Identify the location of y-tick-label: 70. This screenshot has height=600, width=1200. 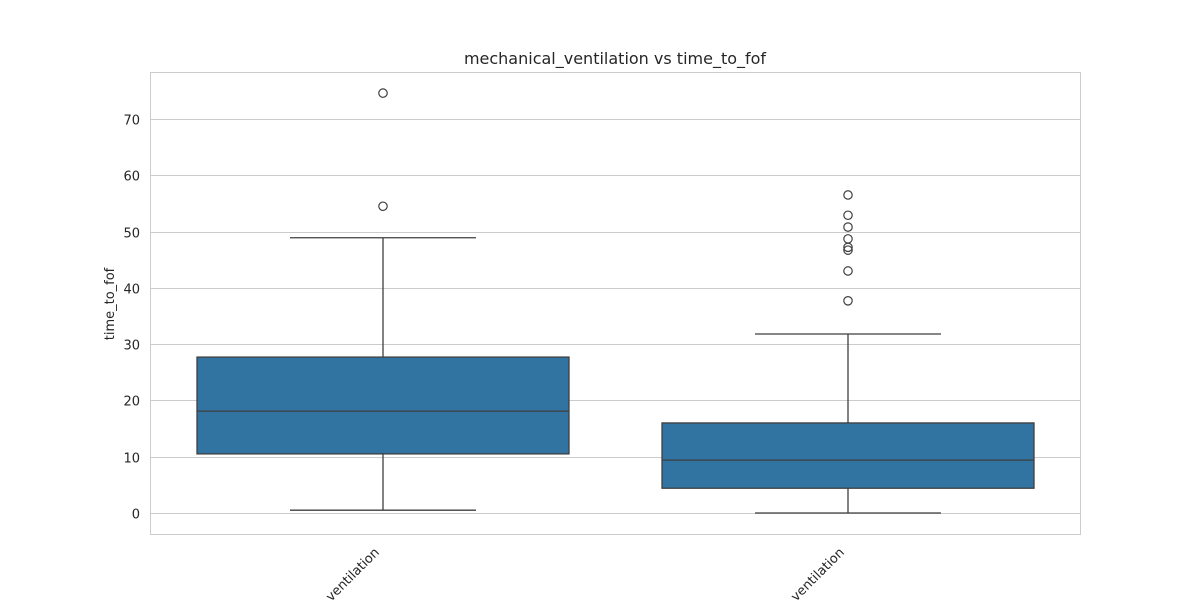
(131, 121).